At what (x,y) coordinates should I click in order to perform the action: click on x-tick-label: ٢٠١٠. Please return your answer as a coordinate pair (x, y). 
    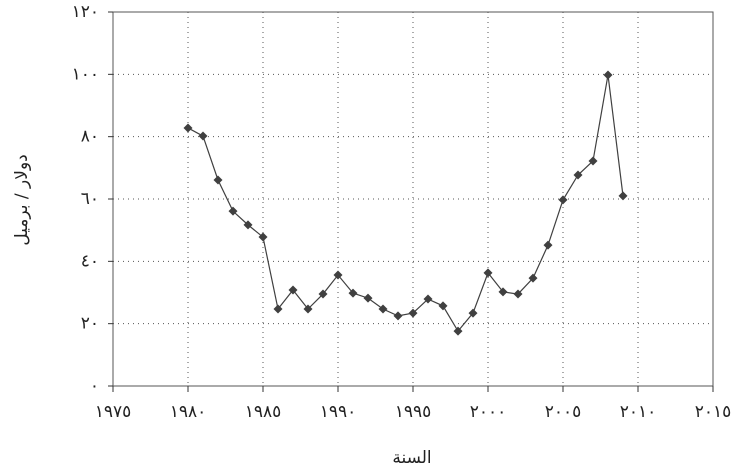
    Looking at the image, I should click on (638, 412).